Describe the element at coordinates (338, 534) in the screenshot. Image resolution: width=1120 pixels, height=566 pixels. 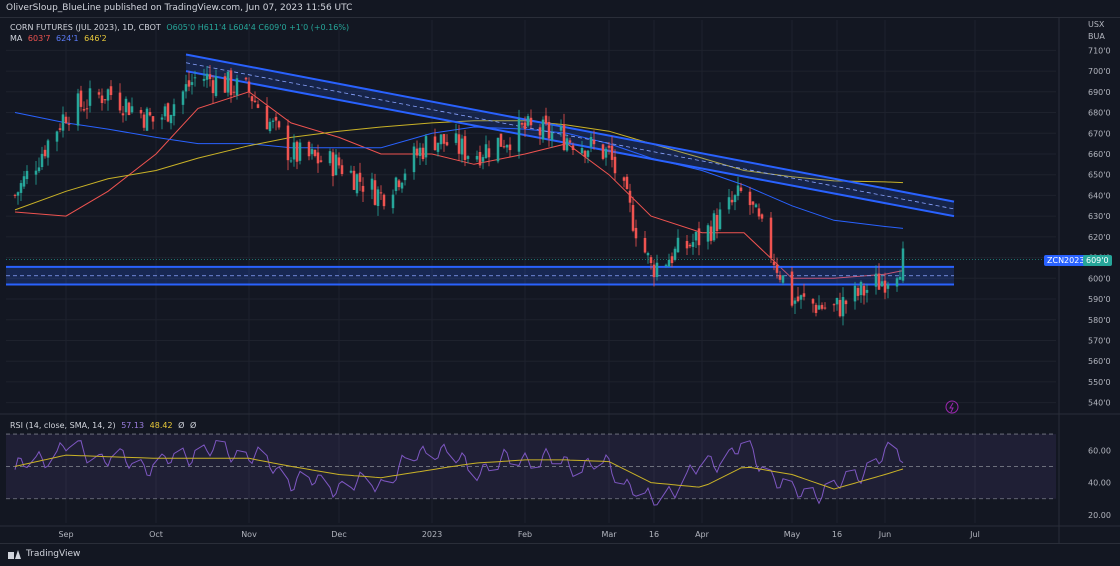
I see `time-tick-label: Dec` at that location.